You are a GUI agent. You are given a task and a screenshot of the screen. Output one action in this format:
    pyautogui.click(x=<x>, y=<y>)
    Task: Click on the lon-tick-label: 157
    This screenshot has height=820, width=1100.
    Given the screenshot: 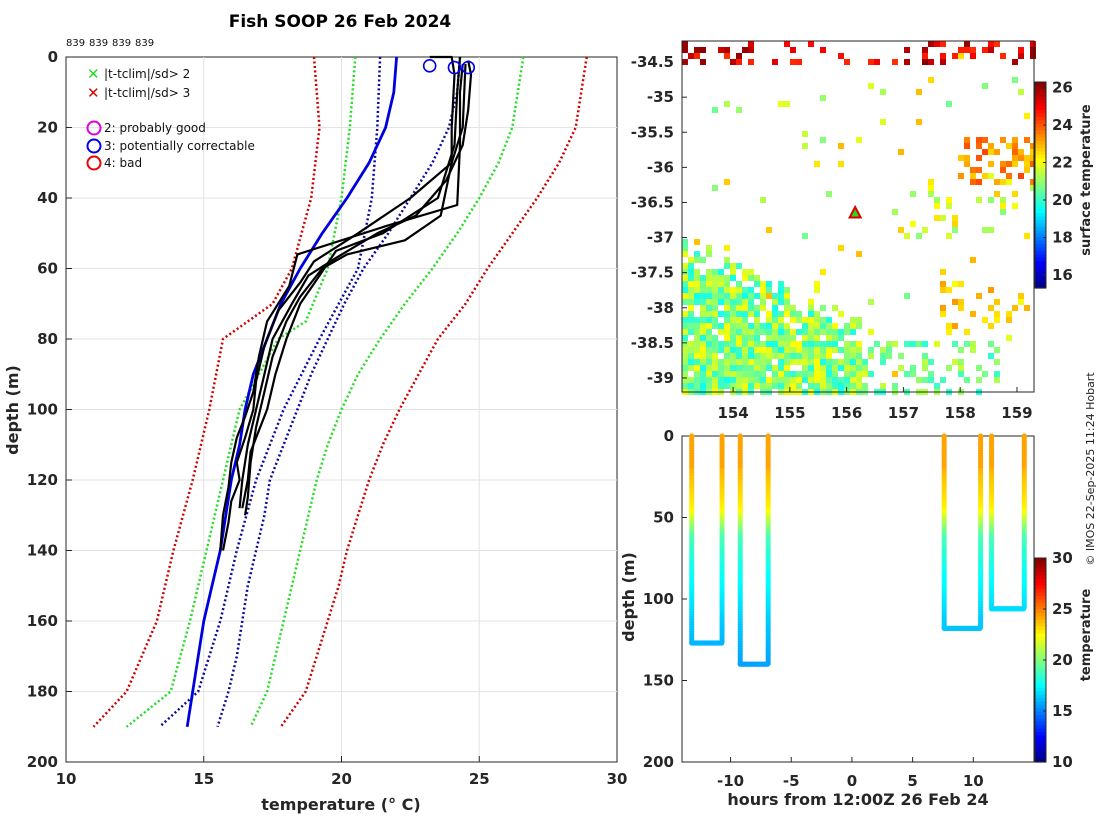 What is the action you would take?
    pyautogui.click(x=903, y=413)
    